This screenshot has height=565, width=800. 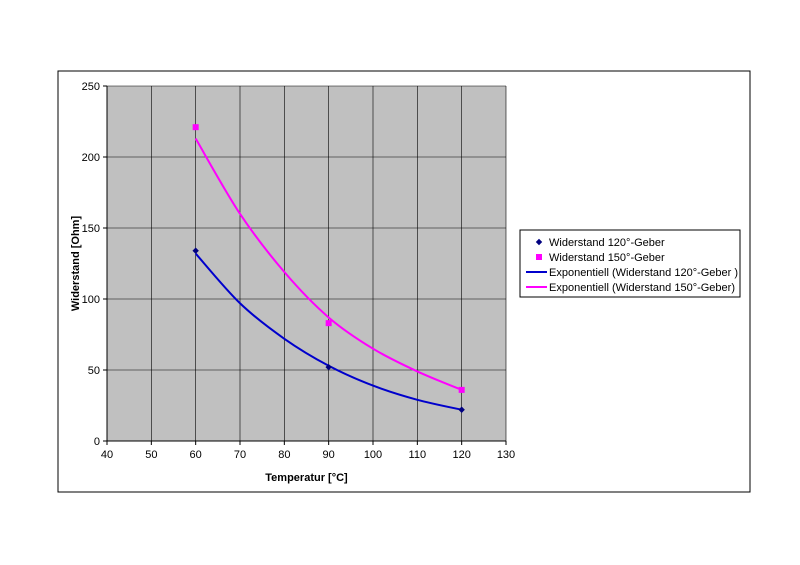 What do you see at coordinates (196, 455) in the screenshot?
I see `x-tick-label: 60` at bounding box center [196, 455].